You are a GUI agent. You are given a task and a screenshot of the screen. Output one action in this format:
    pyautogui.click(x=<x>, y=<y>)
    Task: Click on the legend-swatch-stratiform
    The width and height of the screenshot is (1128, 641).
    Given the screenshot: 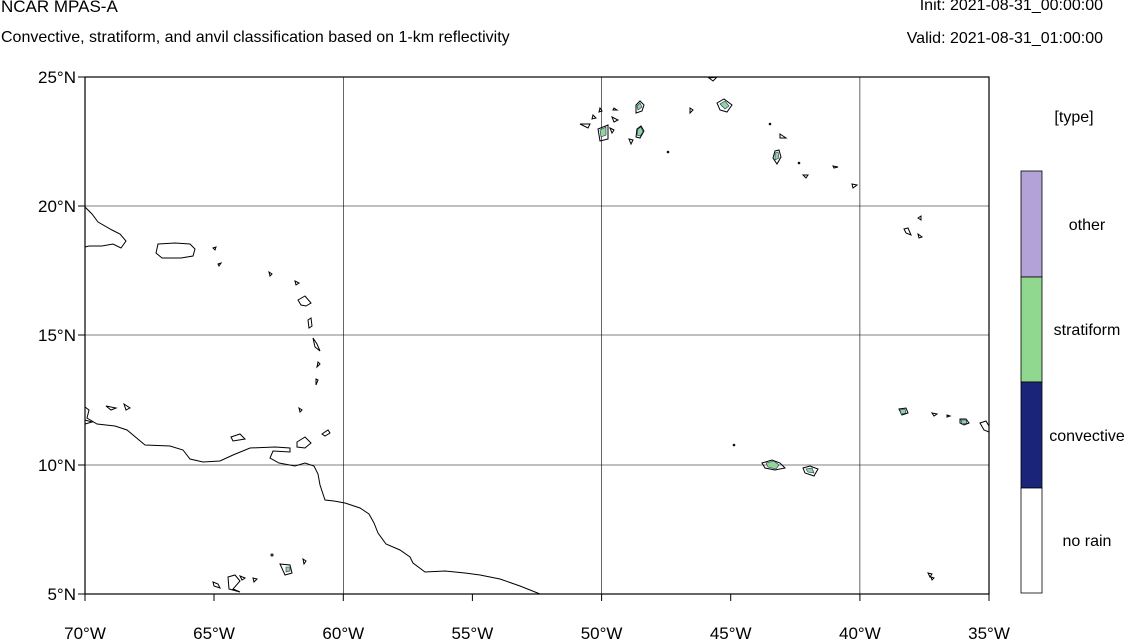 What is the action you would take?
    pyautogui.click(x=1031, y=329)
    